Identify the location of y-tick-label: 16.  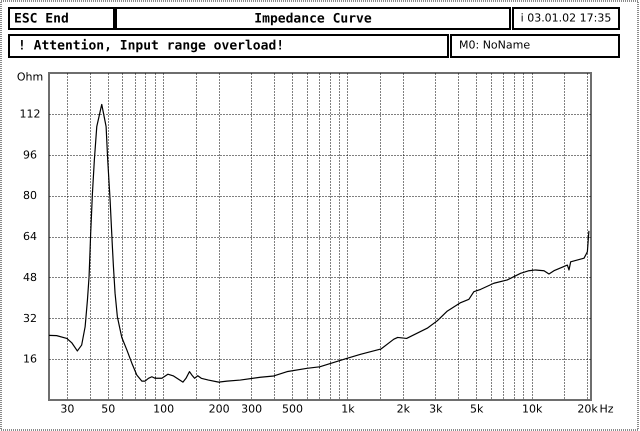
(30, 359).